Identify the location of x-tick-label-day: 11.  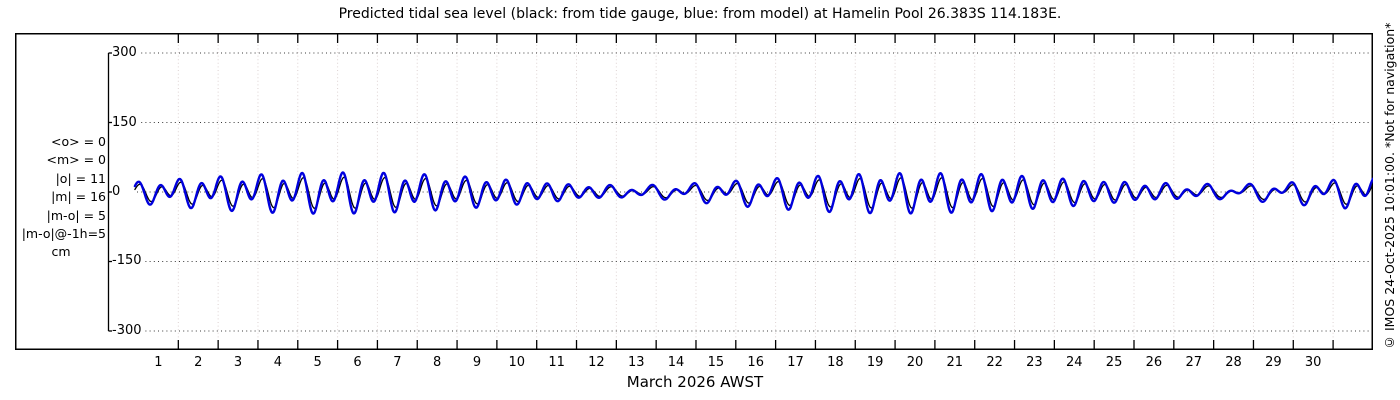
(556, 362).